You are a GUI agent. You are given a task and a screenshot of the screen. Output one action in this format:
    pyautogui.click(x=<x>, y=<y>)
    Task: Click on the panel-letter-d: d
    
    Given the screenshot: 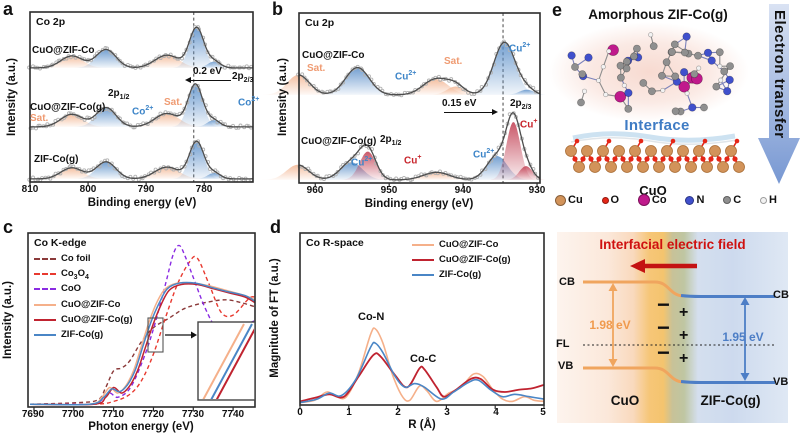 What is the action you would take?
    pyautogui.click(x=275, y=227)
    